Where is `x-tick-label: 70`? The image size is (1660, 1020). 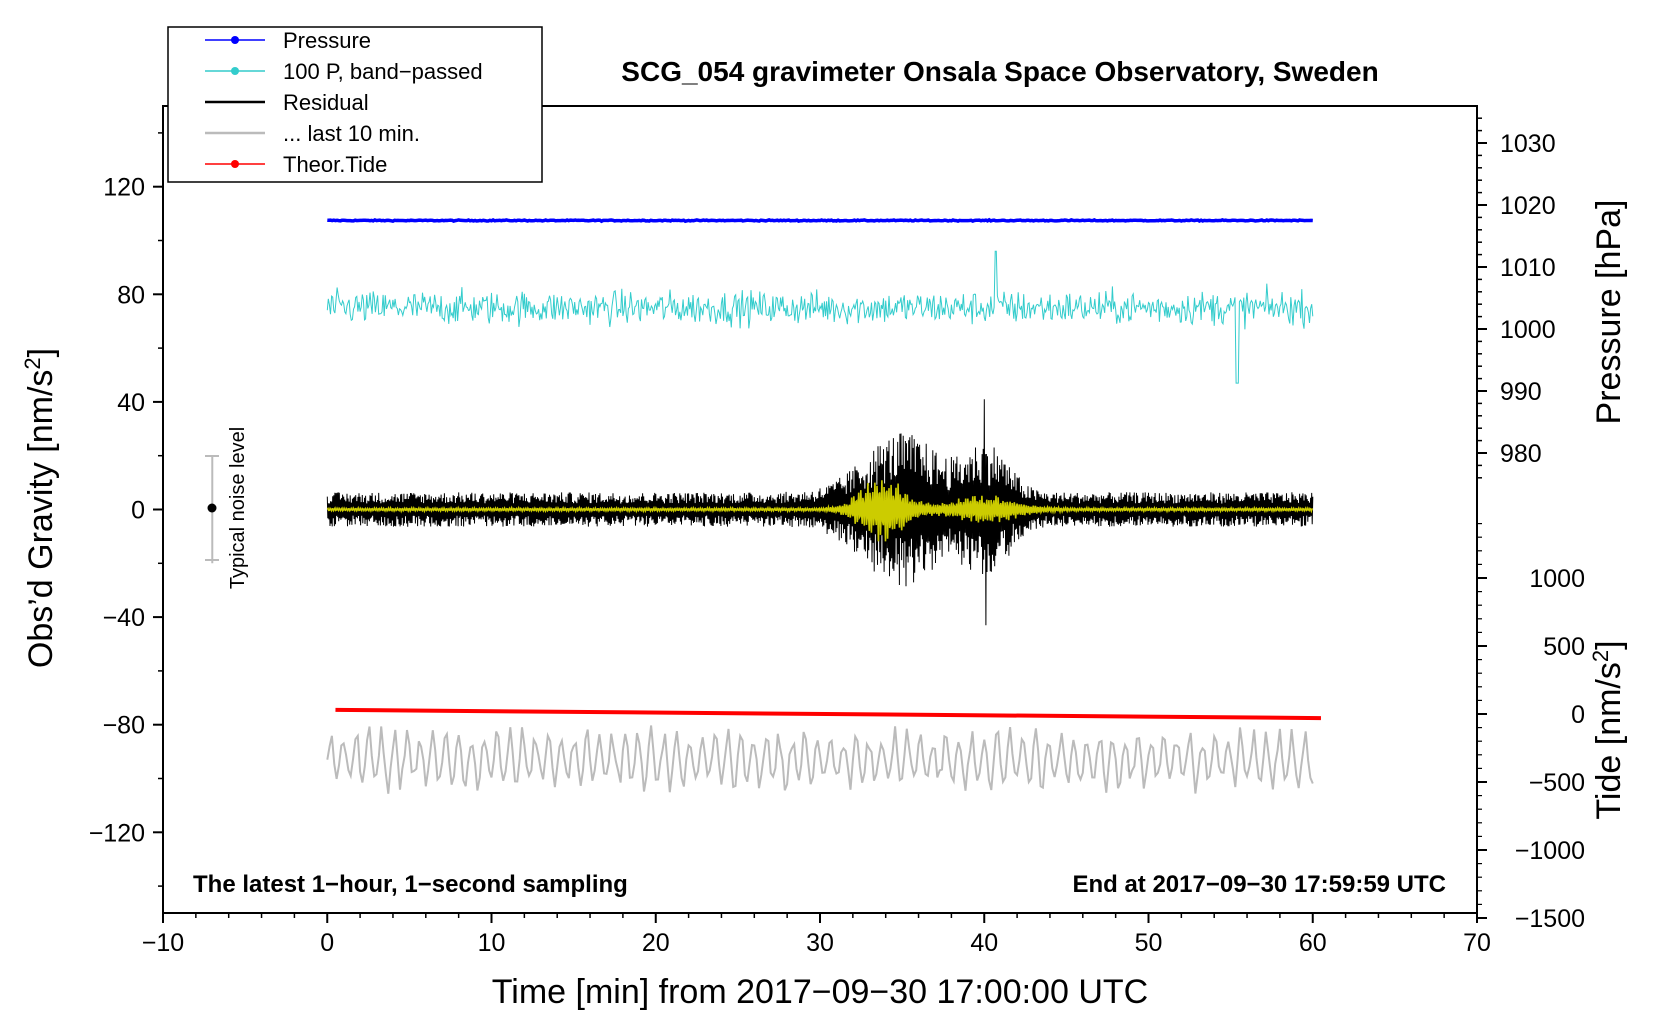 x-tick-label: 70 is located at coordinates (1477, 943).